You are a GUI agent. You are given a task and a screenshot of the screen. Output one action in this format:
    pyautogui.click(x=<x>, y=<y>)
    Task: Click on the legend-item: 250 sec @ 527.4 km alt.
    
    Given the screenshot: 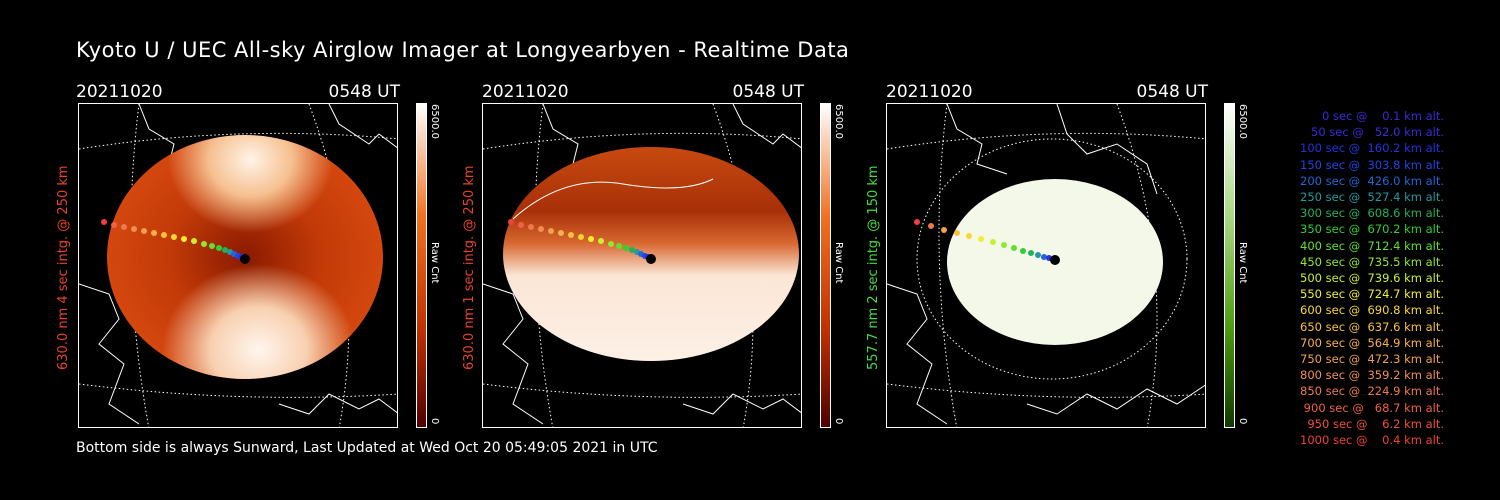 What is the action you would take?
    pyautogui.click(x=1370, y=197)
    